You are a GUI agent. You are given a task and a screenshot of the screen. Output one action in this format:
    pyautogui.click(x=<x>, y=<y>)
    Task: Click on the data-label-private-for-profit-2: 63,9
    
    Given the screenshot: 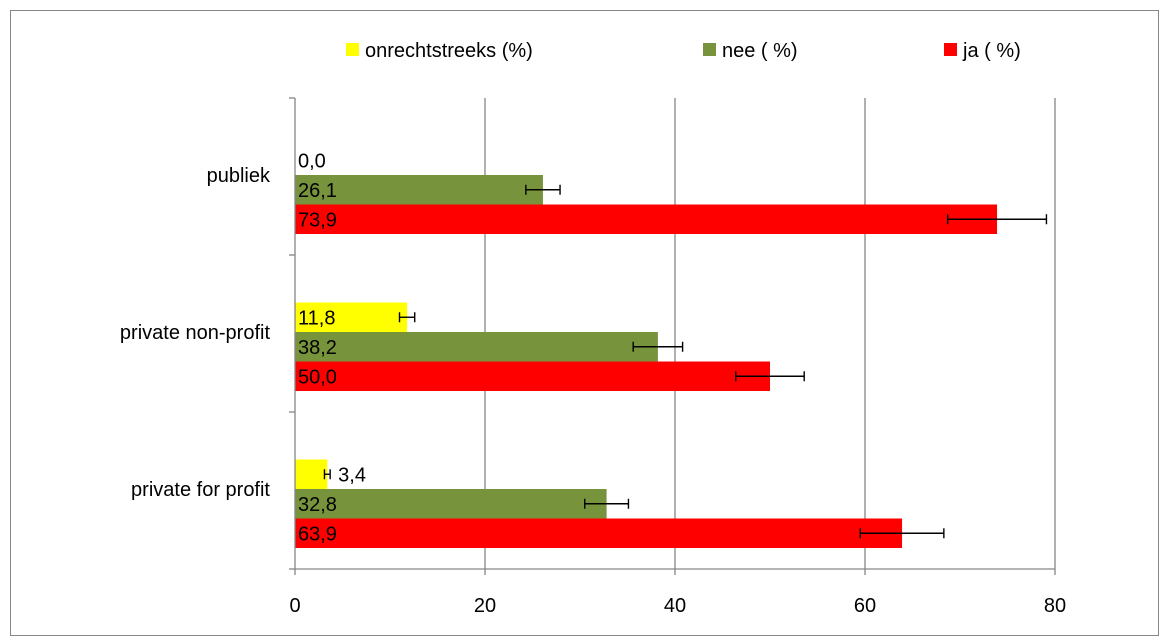 What is the action you would take?
    pyautogui.click(x=317, y=534)
    